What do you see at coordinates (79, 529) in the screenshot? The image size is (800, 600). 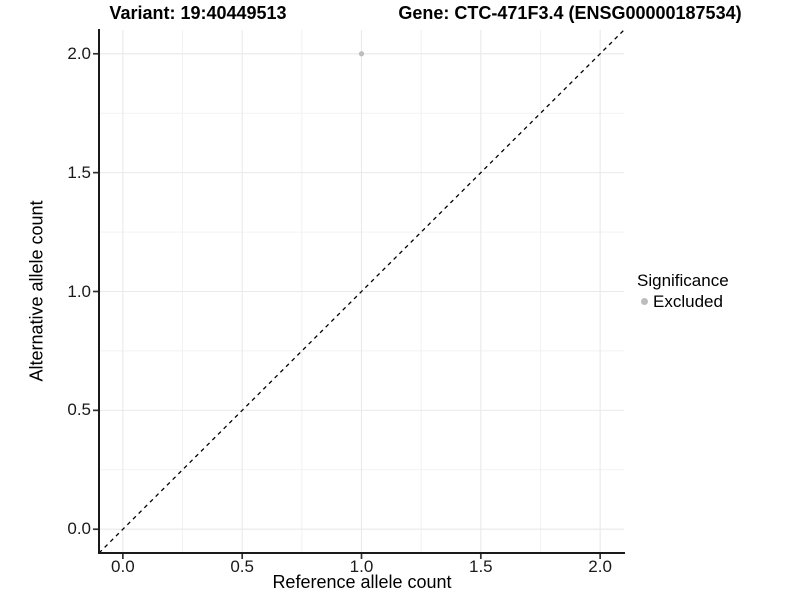 I see `y-tick-label: 0.0` at bounding box center [79, 529].